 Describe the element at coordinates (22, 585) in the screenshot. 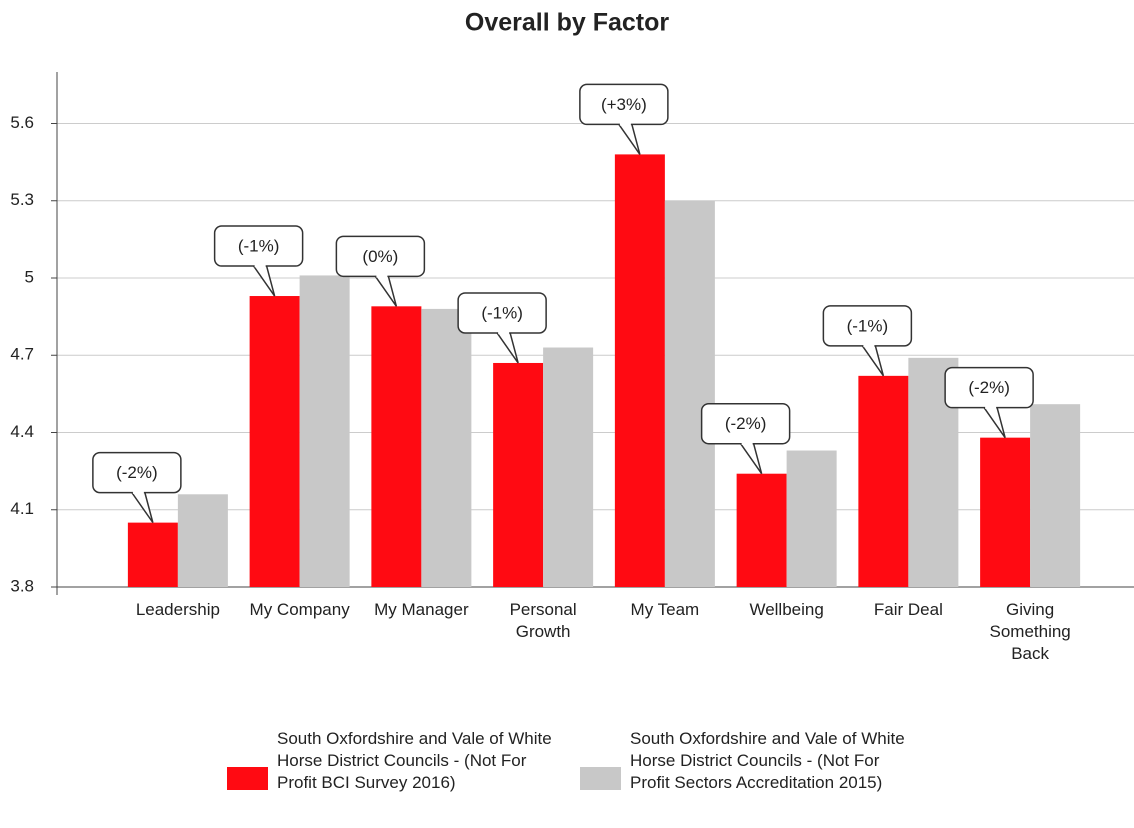

I see `y-tick-label: 3.8` at that location.